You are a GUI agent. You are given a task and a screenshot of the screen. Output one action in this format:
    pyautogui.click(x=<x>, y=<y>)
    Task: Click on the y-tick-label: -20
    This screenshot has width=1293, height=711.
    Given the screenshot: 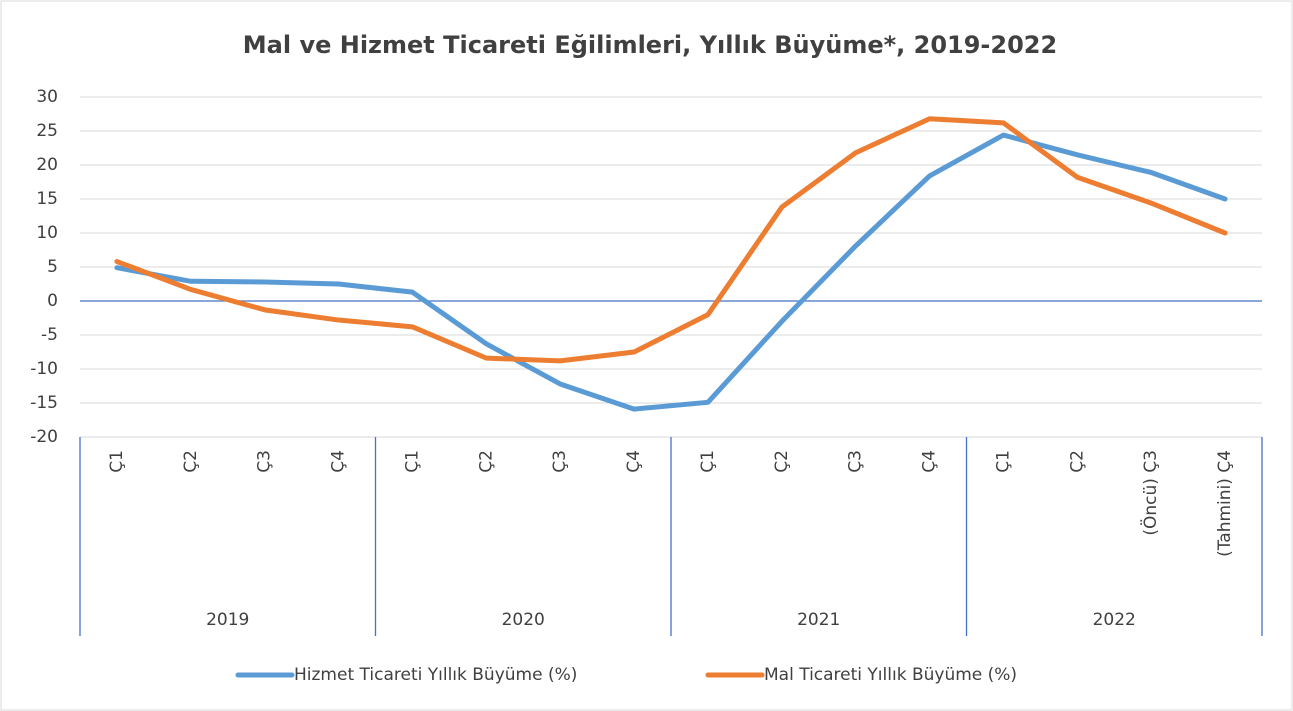 What is the action you would take?
    pyautogui.click(x=44, y=437)
    